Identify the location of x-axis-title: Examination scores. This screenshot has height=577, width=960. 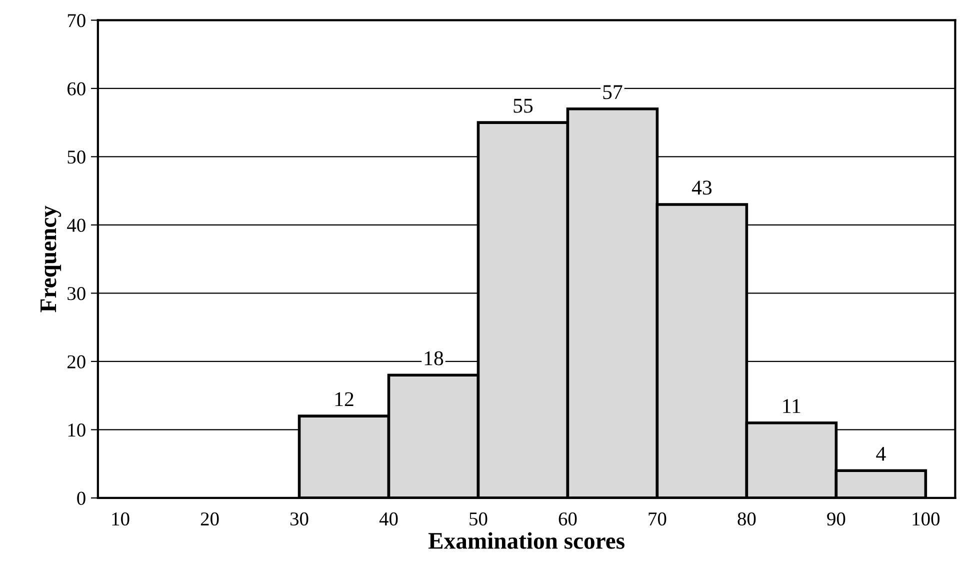
(526, 540).